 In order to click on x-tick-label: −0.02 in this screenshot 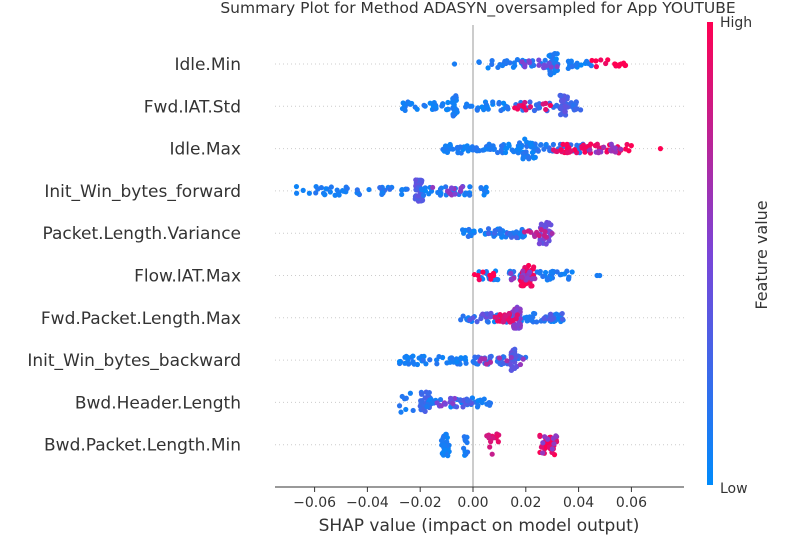, I will do `click(420, 503)`.